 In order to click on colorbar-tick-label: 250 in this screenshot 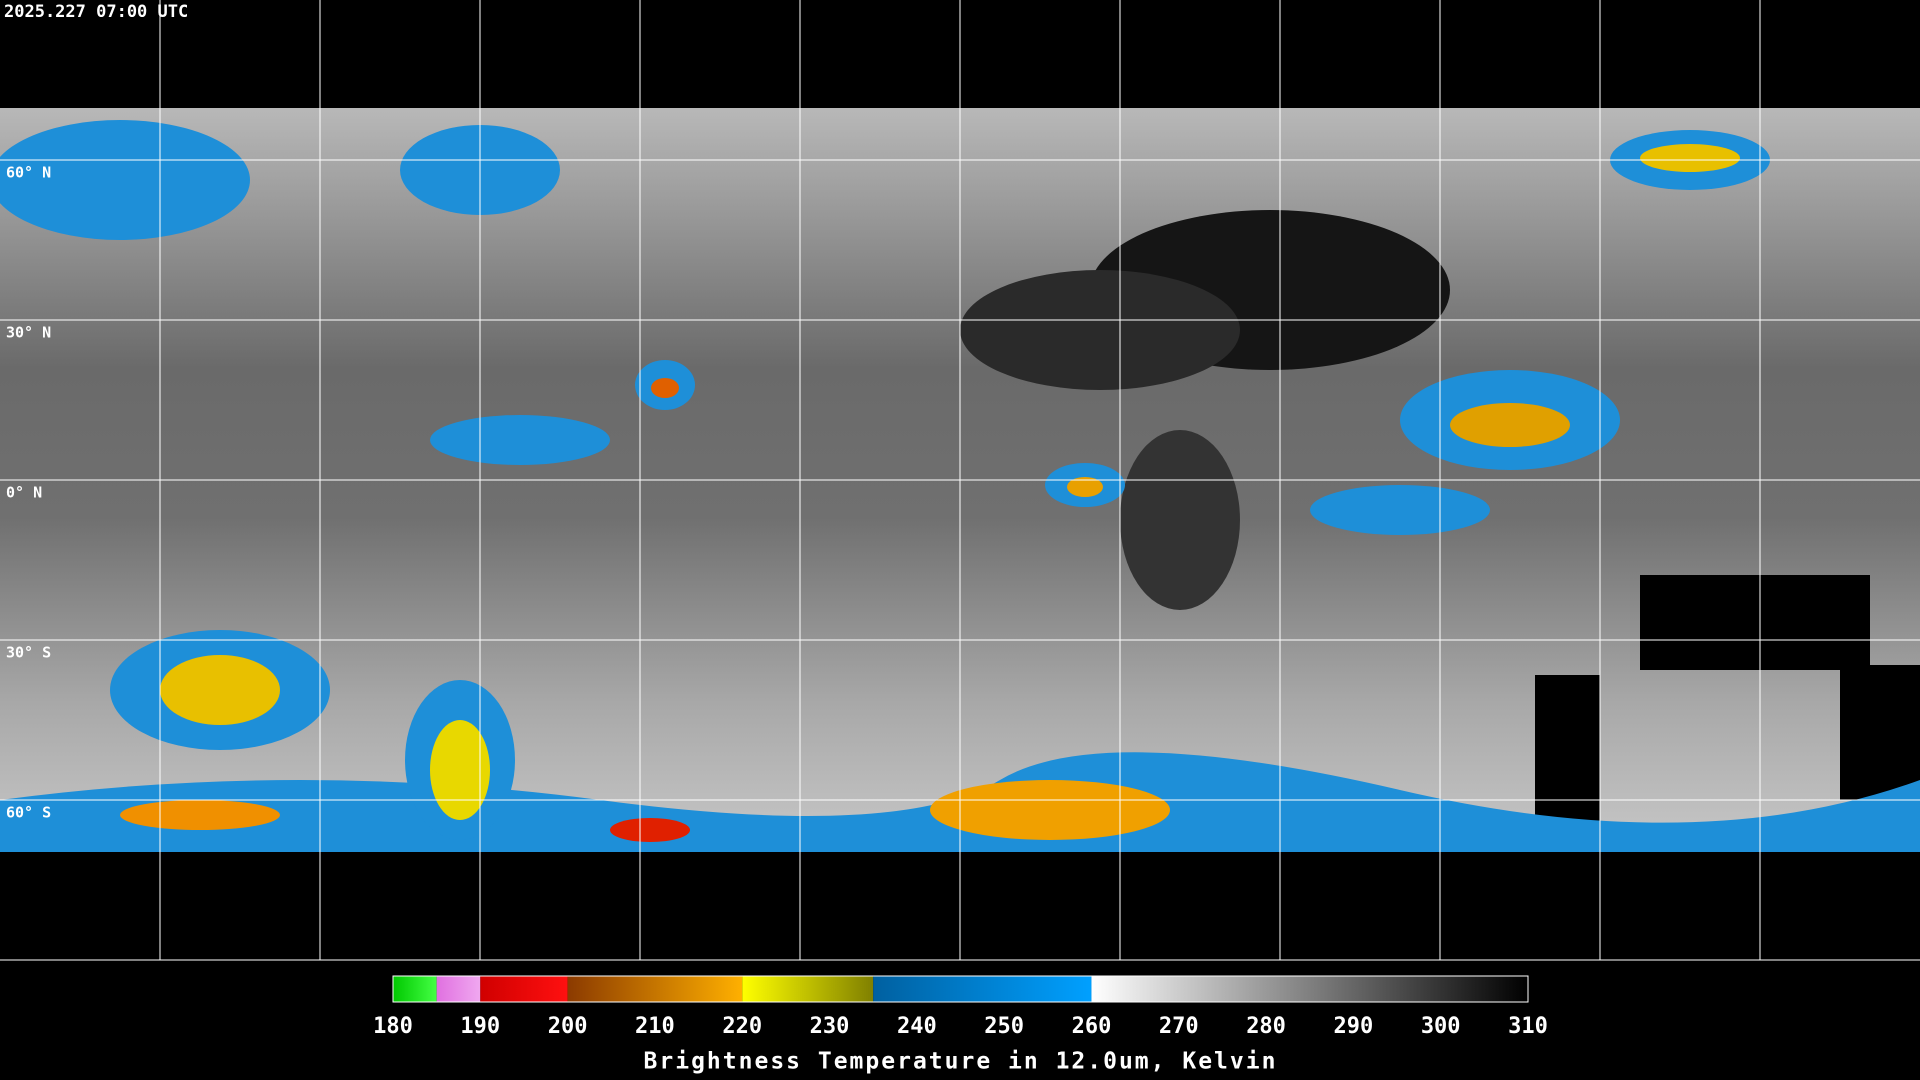, I will do `click(1004, 1026)`.